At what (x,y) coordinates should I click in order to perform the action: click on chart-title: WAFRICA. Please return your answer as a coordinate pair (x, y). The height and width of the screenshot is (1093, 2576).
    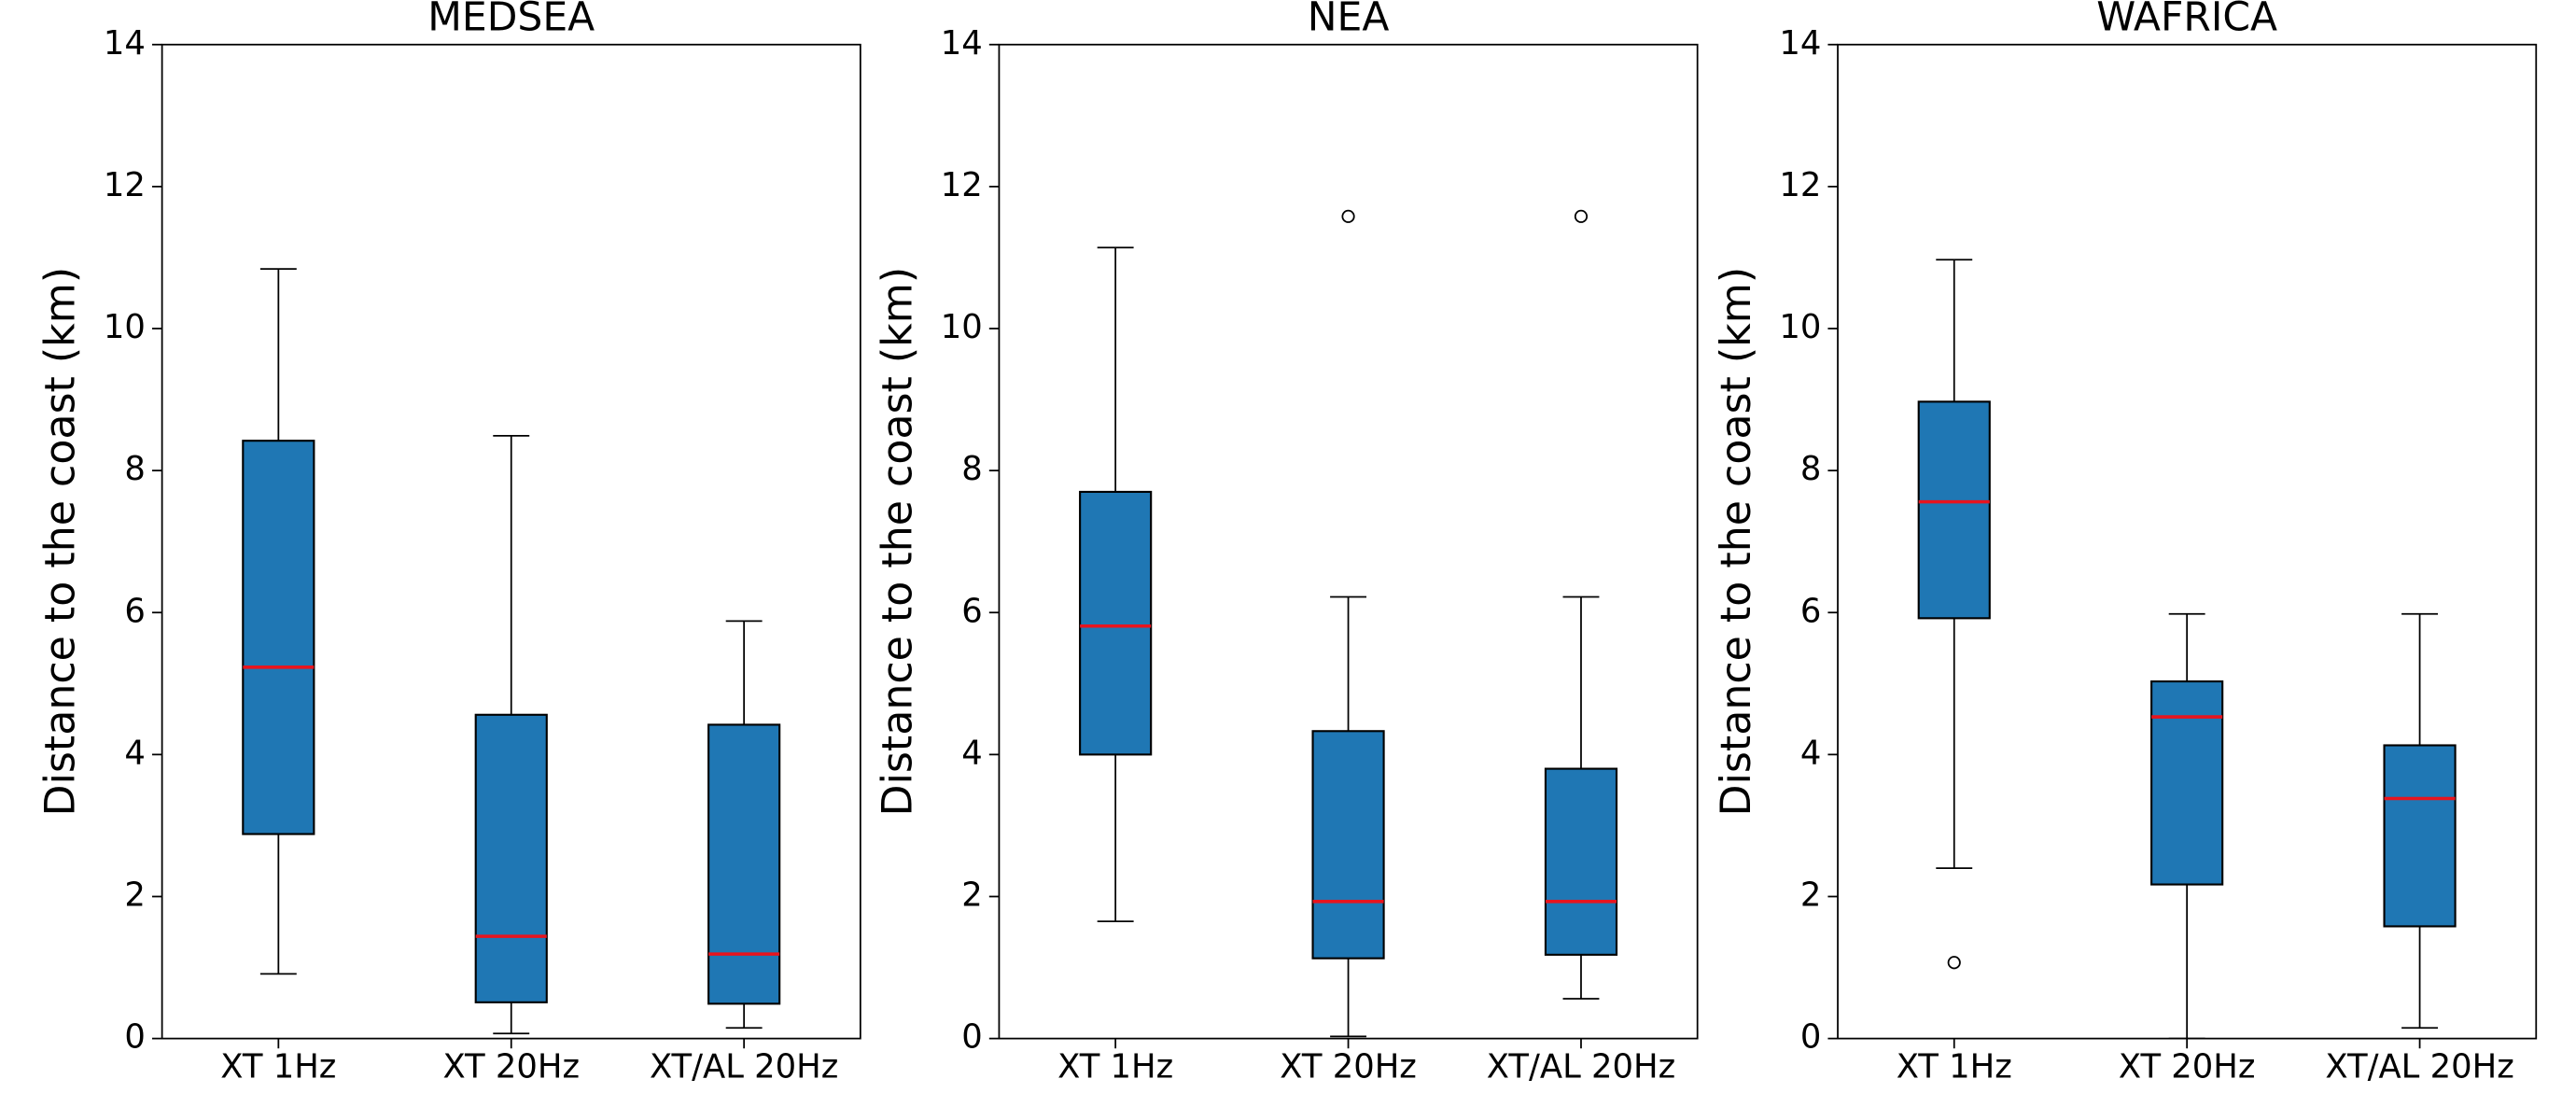
    Looking at the image, I should click on (2186, 20).